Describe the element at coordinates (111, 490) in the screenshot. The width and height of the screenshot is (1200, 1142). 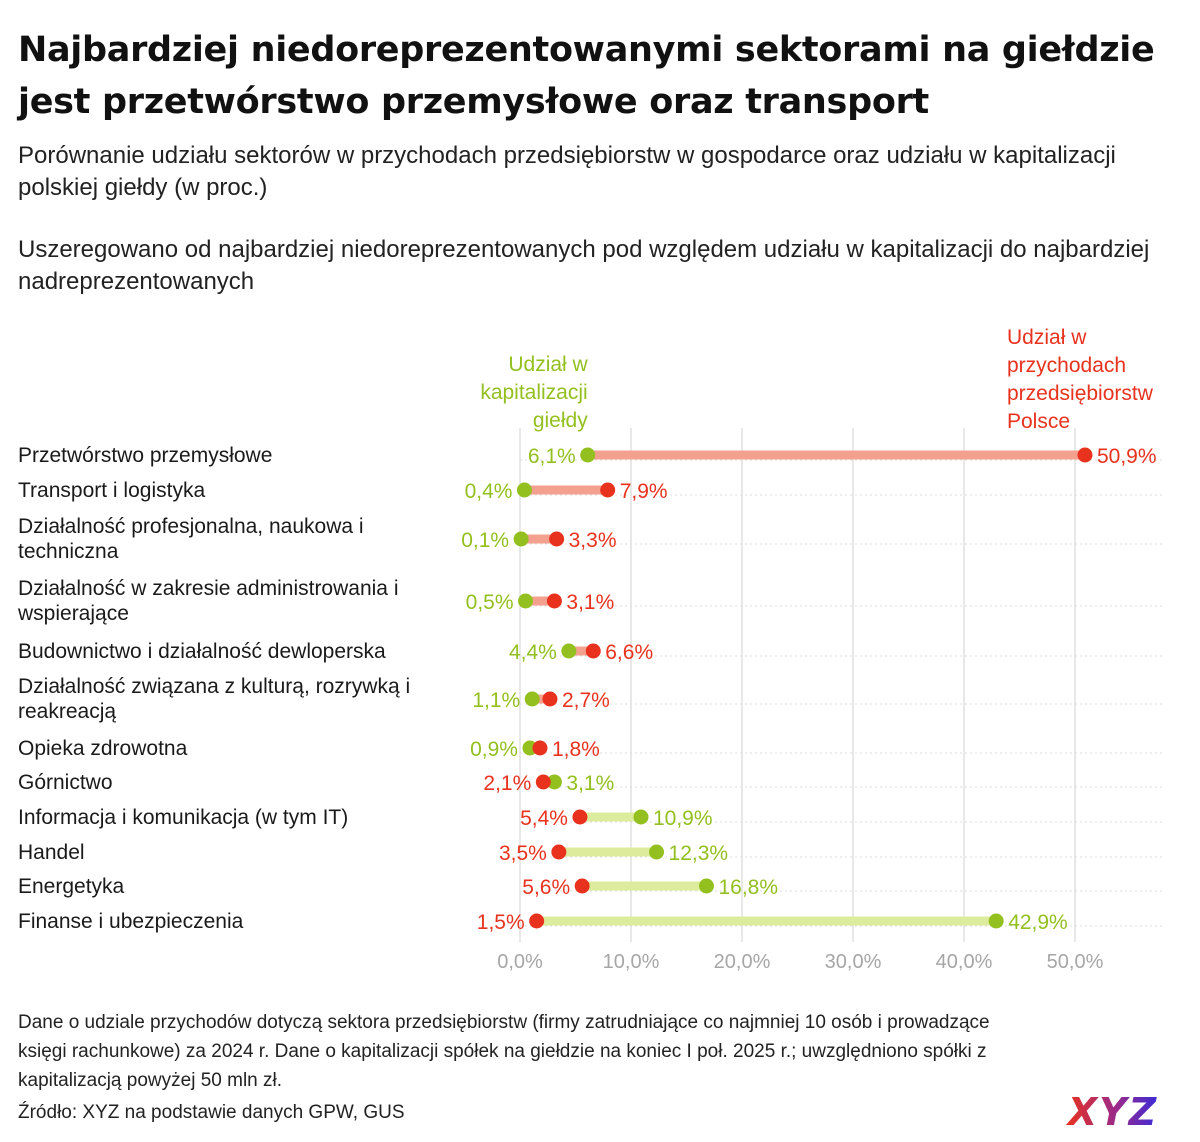
I see `category-label: Transport i logistyka` at that location.